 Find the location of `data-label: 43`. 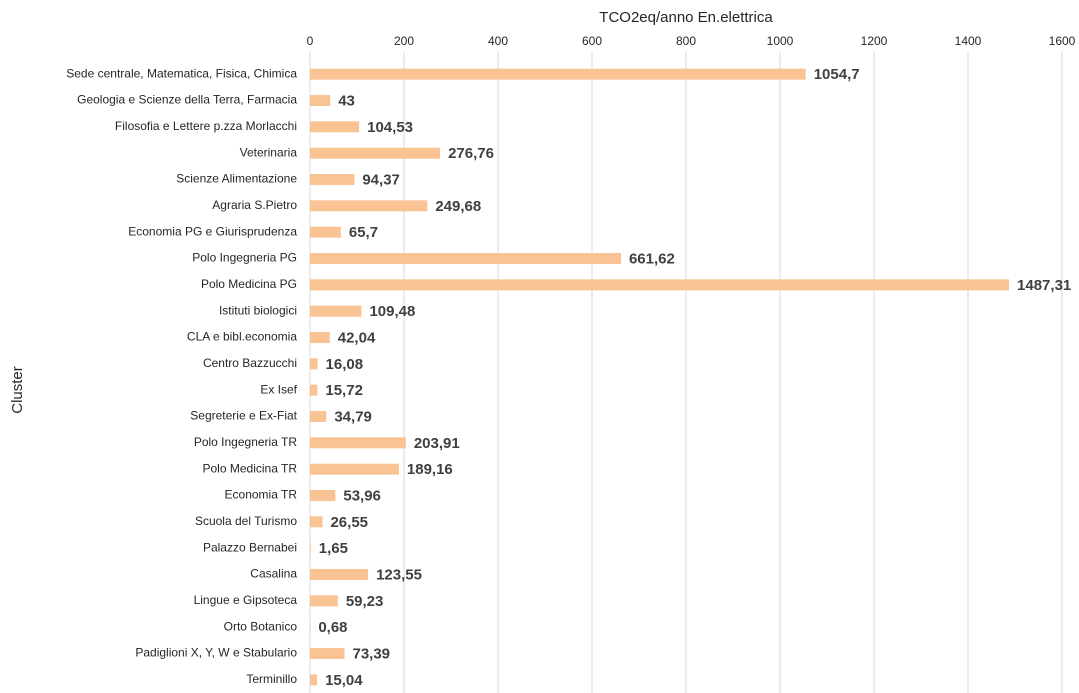

data-label: 43 is located at coordinates (346, 100).